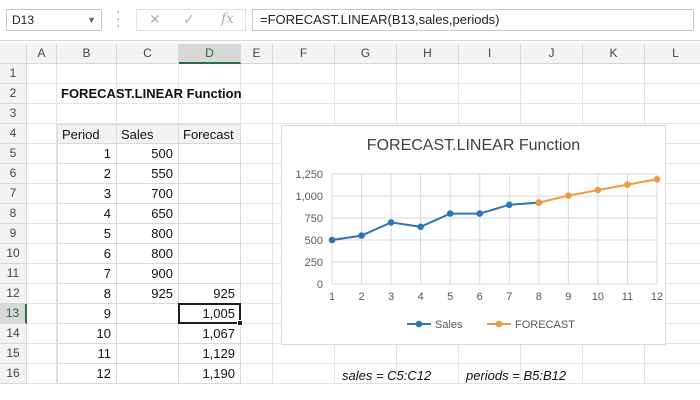 Image resolution: width=700 pixels, height=400 pixels. Describe the element at coordinates (13, 354) in the screenshot. I see `row-header-15: 15` at that location.